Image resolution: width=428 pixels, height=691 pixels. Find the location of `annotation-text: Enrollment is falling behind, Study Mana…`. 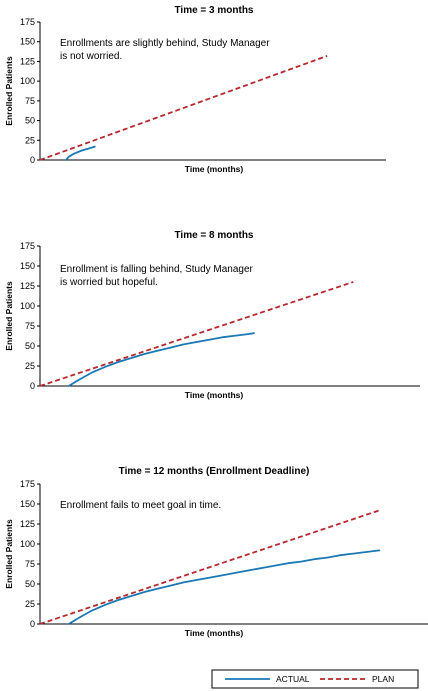

annotation-text: Enrollment is falling behind, Study Mana… is located at coordinates (157, 269).